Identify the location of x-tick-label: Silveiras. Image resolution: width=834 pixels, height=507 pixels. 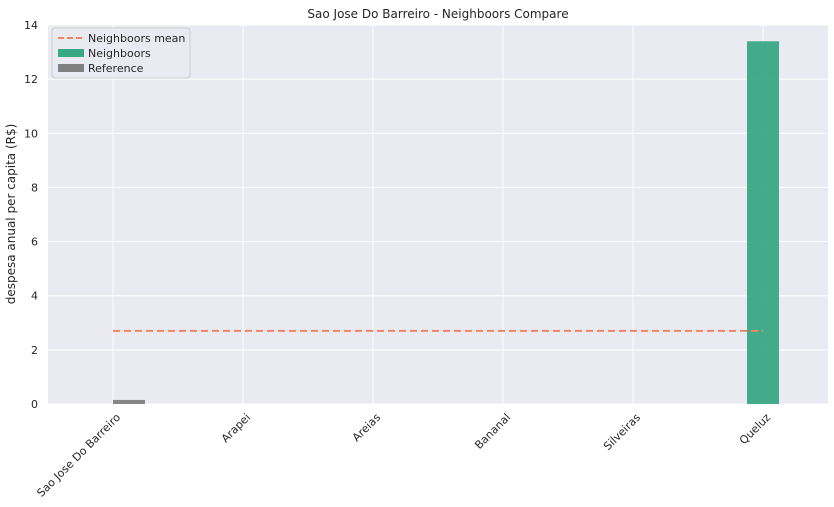
(622, 432).